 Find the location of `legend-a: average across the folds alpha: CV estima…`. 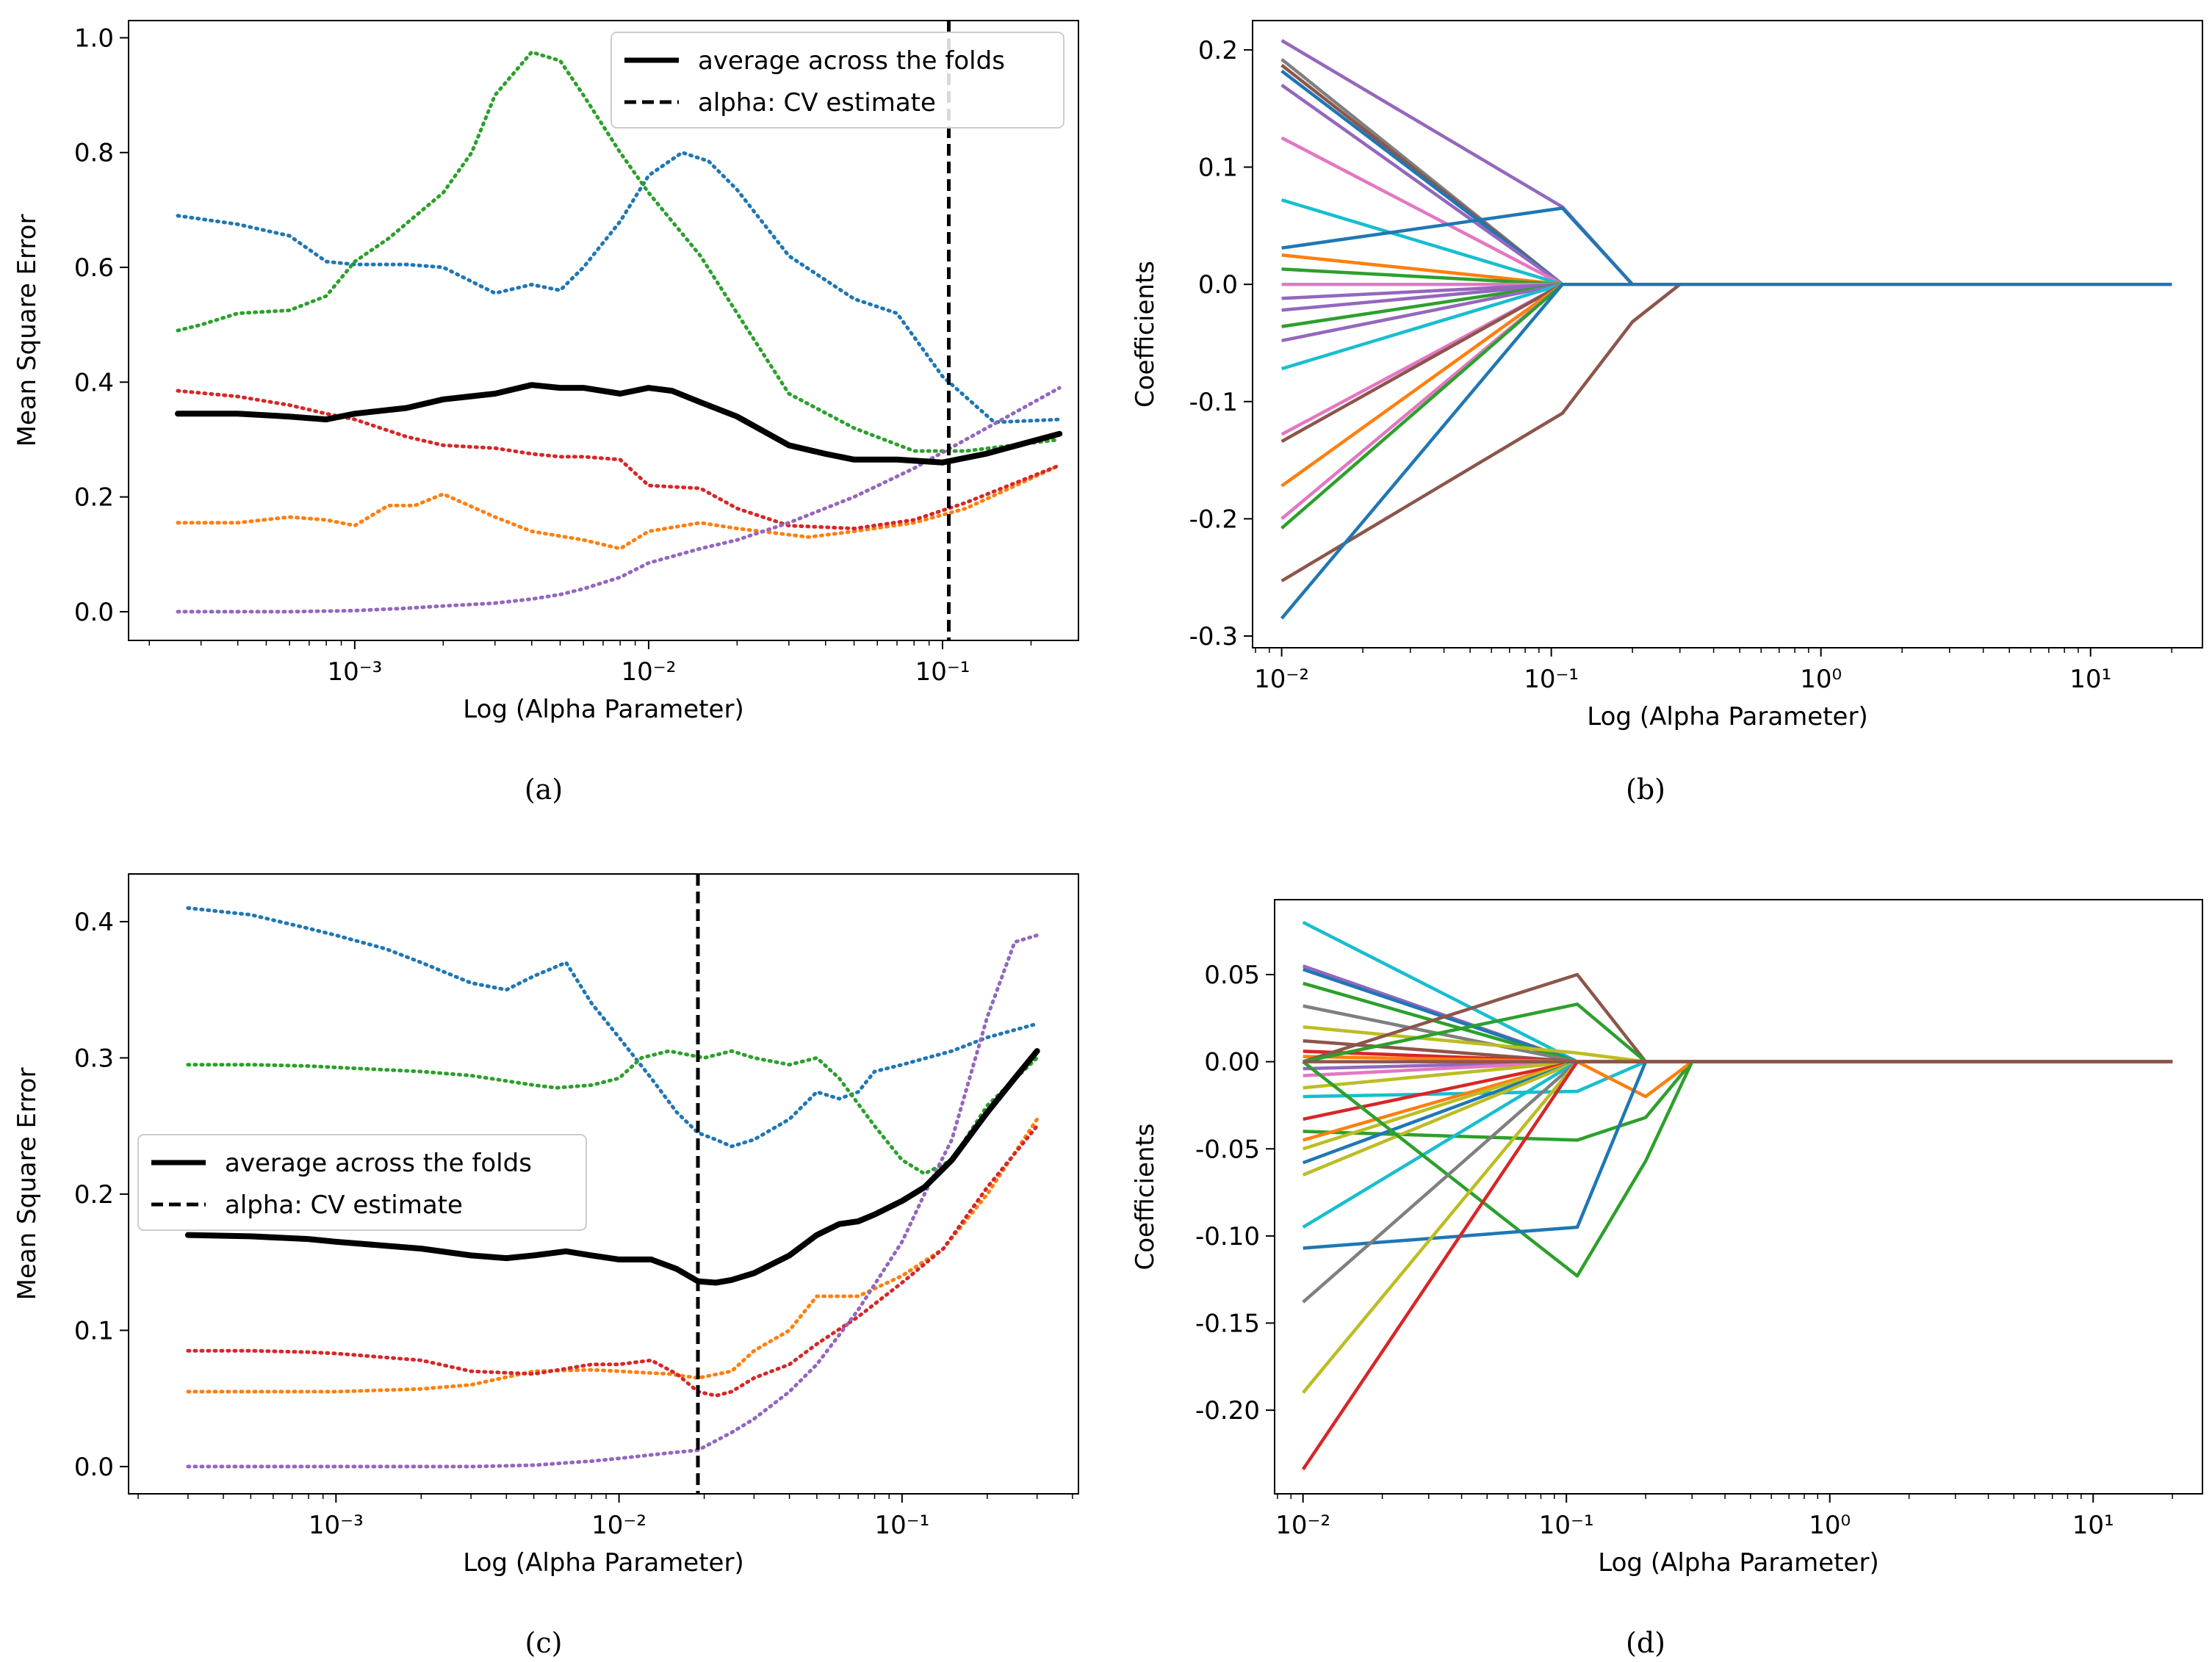

legend-a: average across the folds alpha: CV estima… is located at coordinates (837, 80).